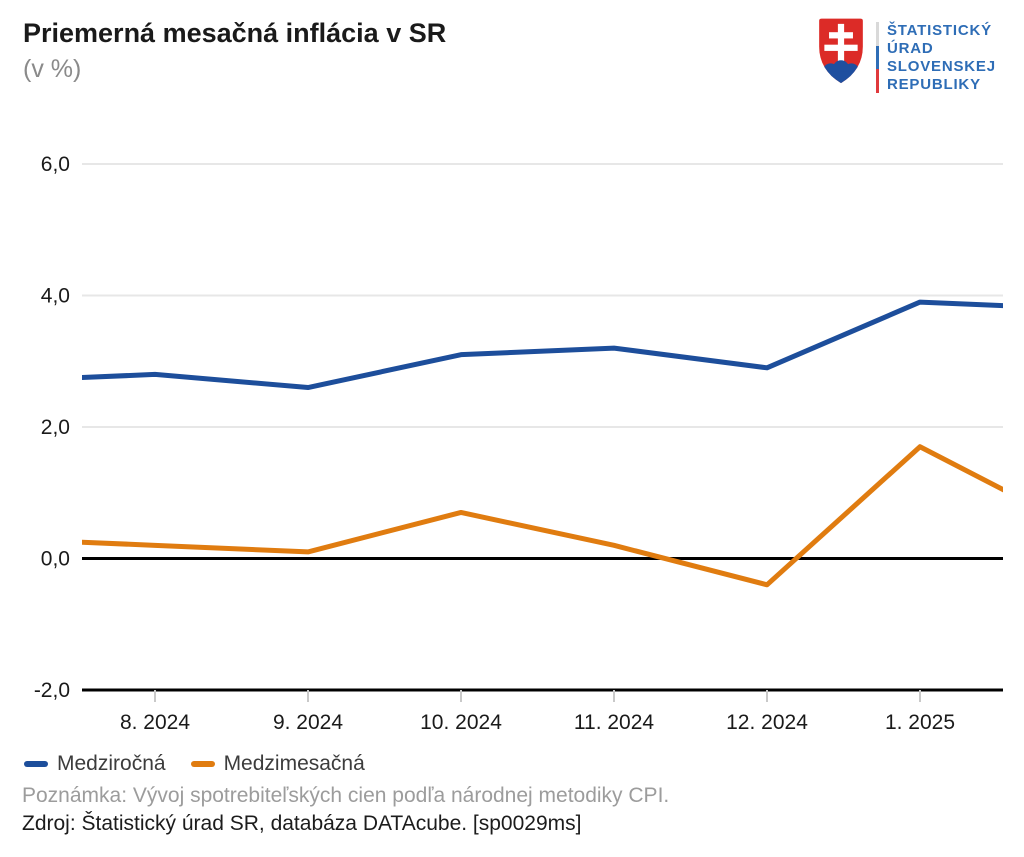 This screenshot has width=1024, height=857. Describe the element at coordinates (36, 764) in the screenshot. I see `legend-dash-medzirocna-icon` at that location.